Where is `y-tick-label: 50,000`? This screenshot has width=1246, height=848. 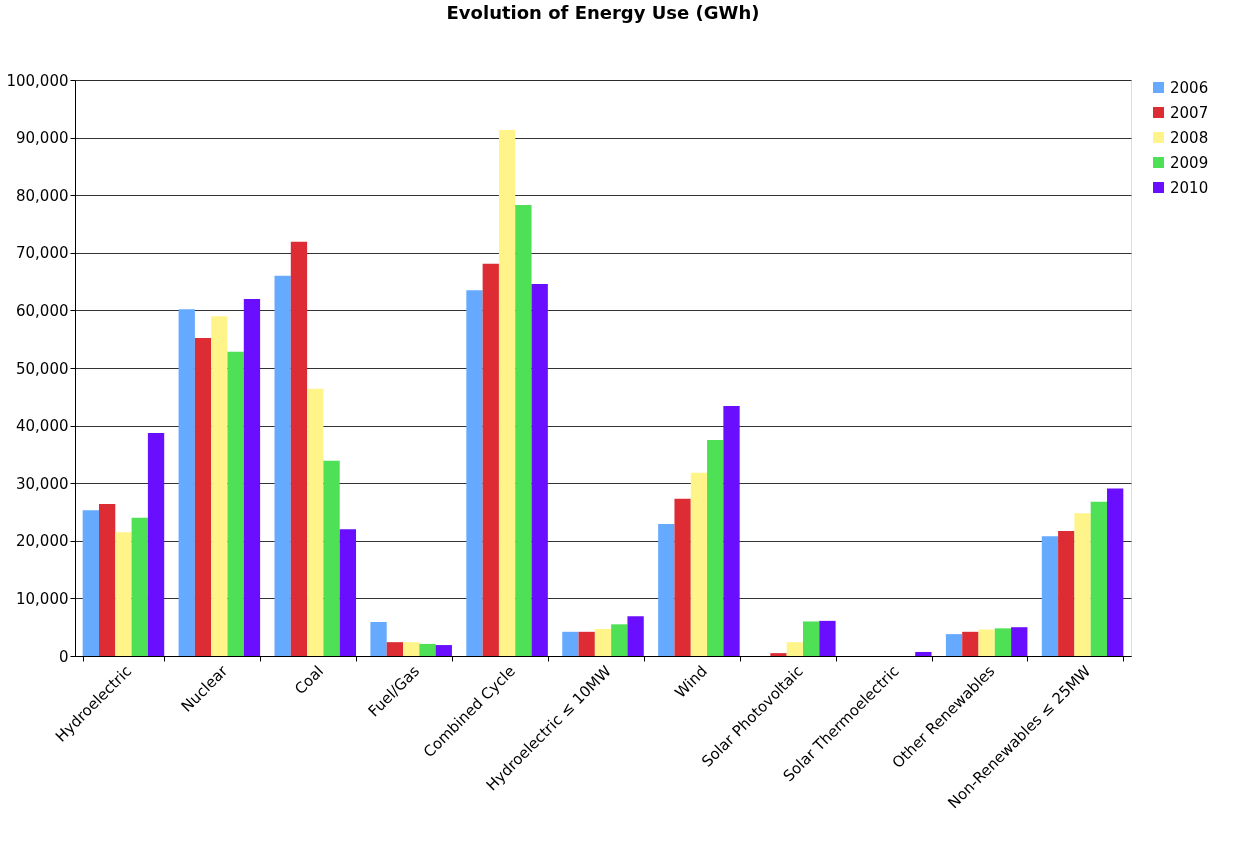 y-tick-label: 50,000 is located at coordinates (42, 368).